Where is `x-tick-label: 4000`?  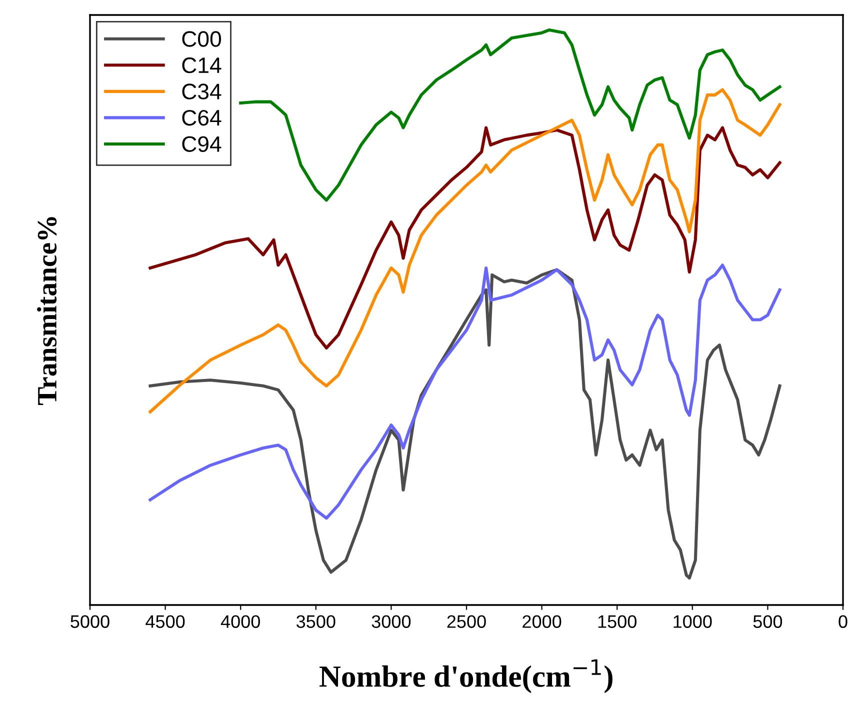 x-tick-label: 4000 is located at coordinates (240, 621).